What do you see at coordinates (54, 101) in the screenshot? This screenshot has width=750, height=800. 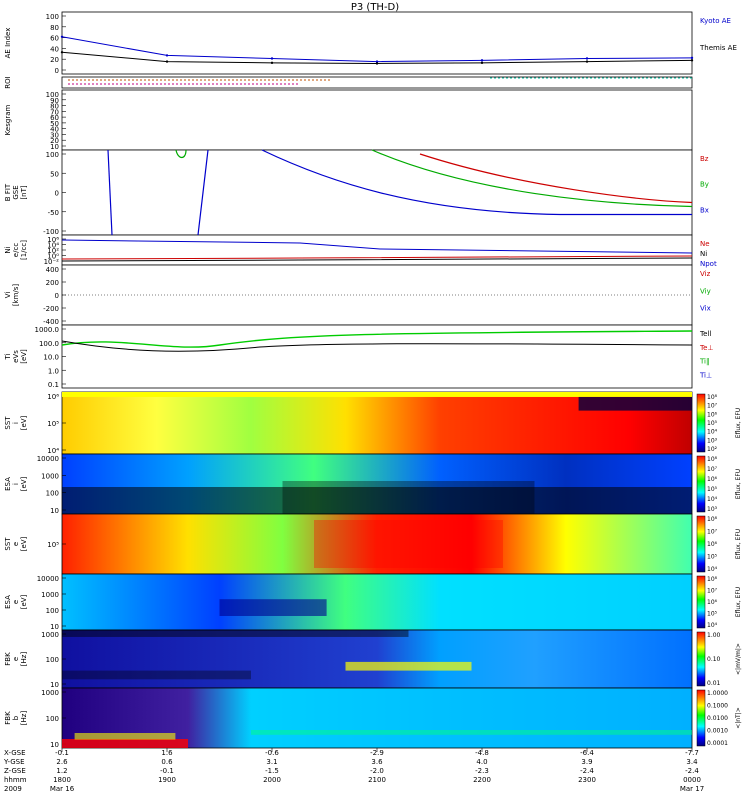 I see `y-tick-label: 90` at bounding box center [54, 101].